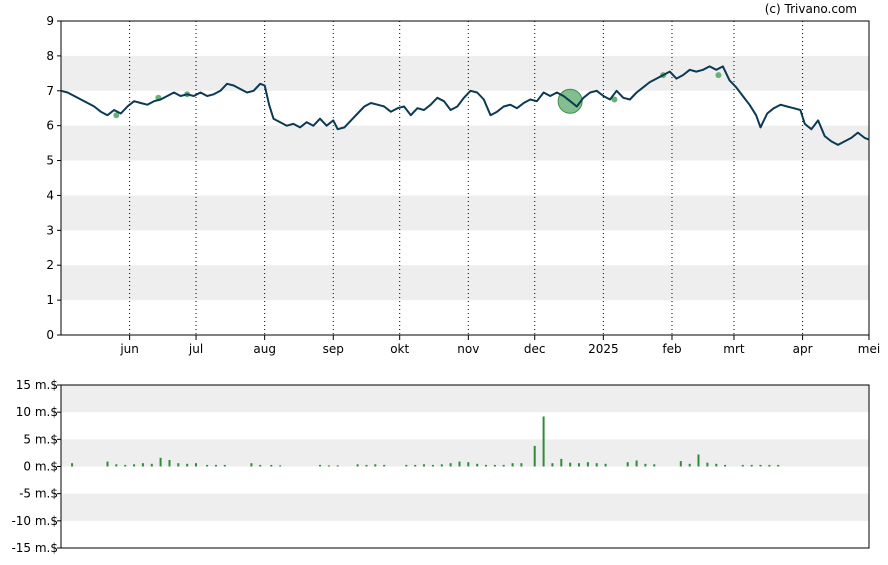  I want to click on volume-y-tick-label: -15 m.$, so click(34, 548).